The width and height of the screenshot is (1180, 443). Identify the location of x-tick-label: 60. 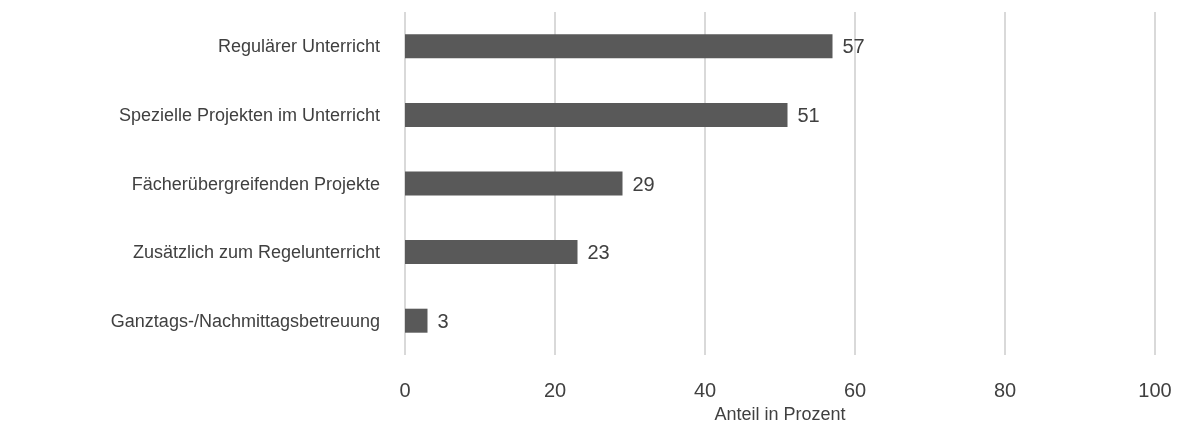
(855, 390).